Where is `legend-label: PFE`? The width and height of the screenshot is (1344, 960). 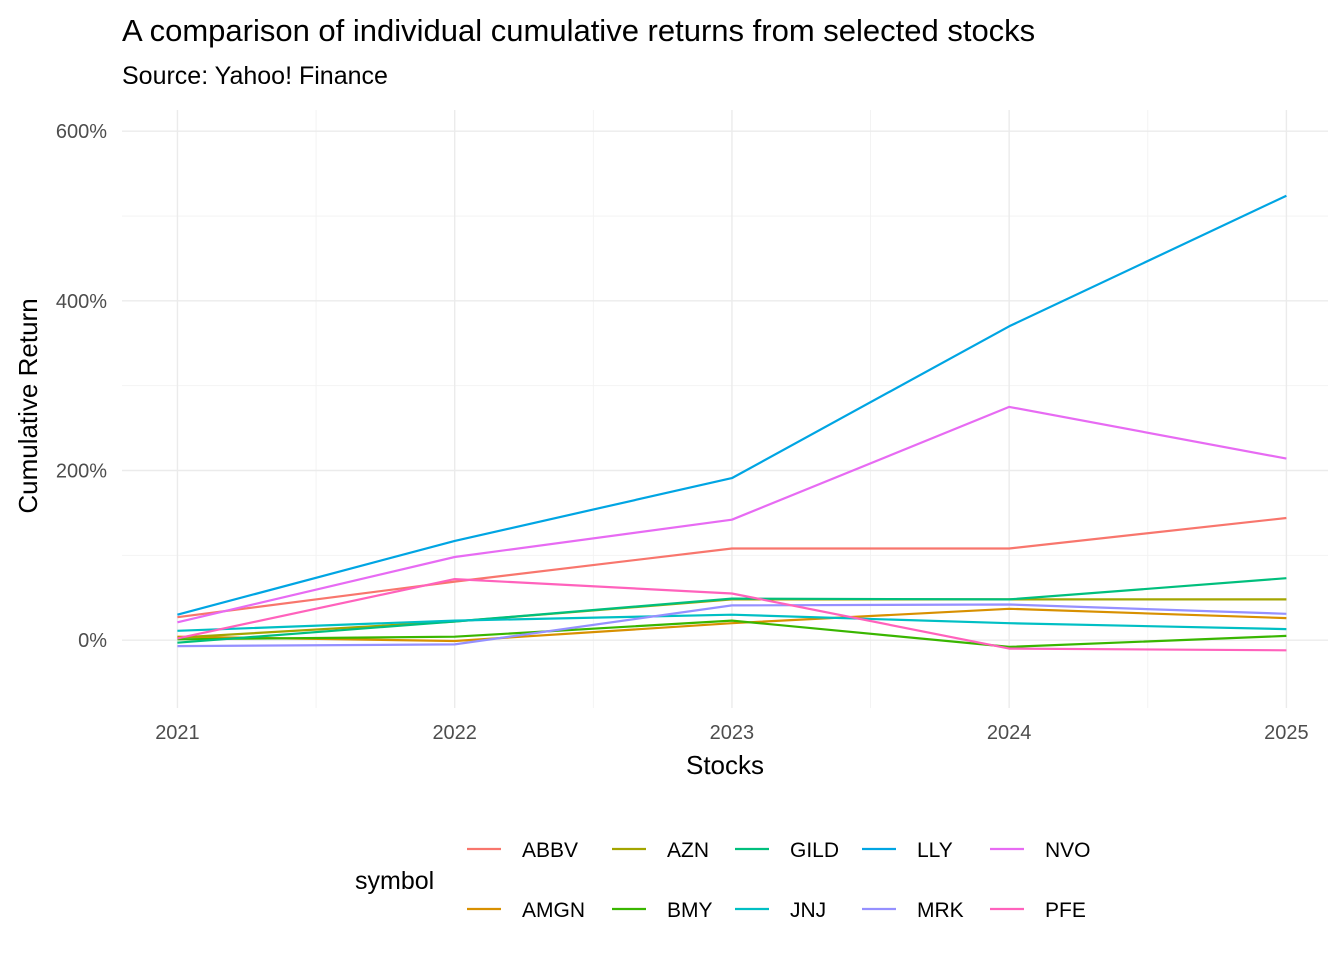 legend-label: PFE is located at coordinates (1065, 910).